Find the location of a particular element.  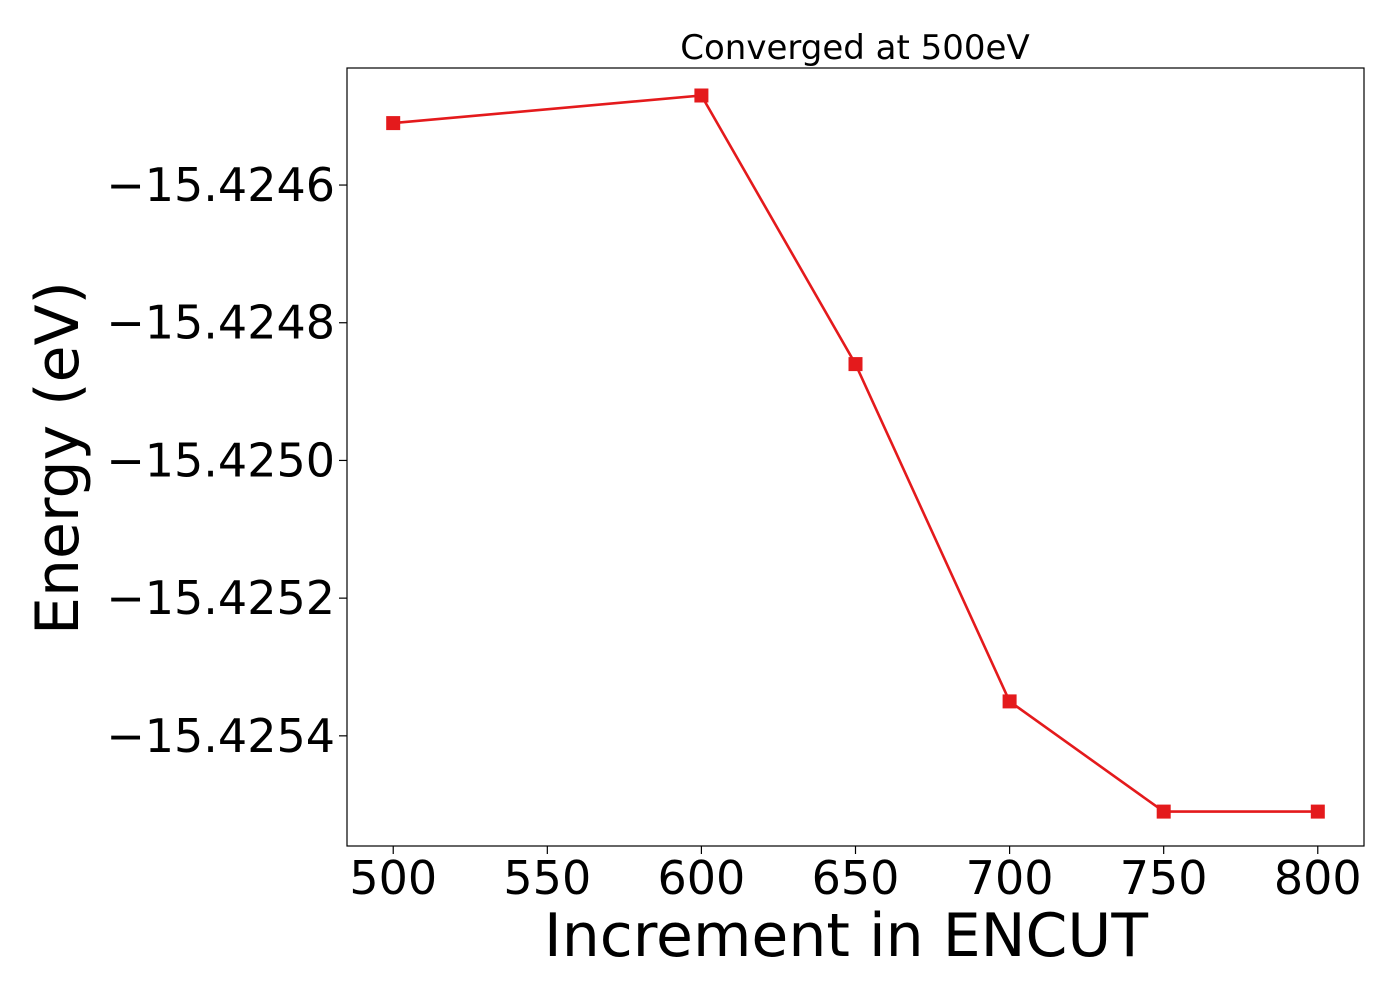

x-tick-label: 500 is located at coordinates (393, 878).